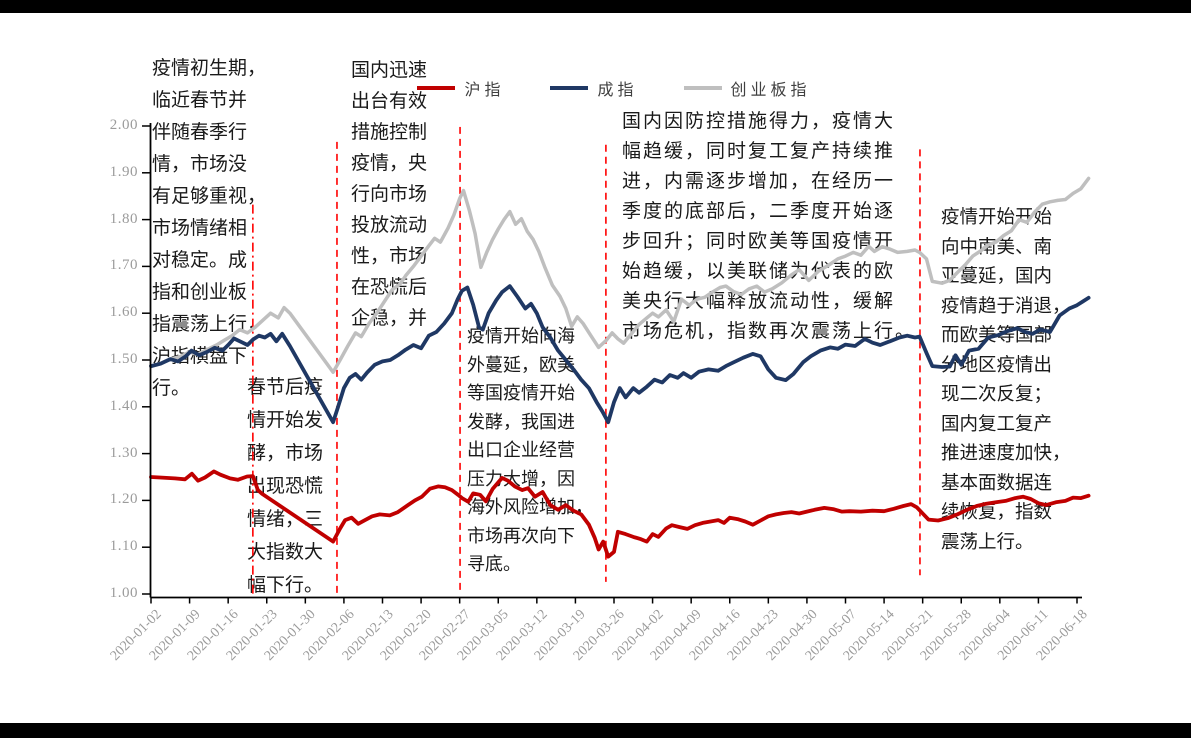 The width and height of the screenshot is (1191, 738). What do you see at coordinates (123, 546) in the screenshot?
I see `y-tick-label: 1.10` at bounding box center [123, 546].